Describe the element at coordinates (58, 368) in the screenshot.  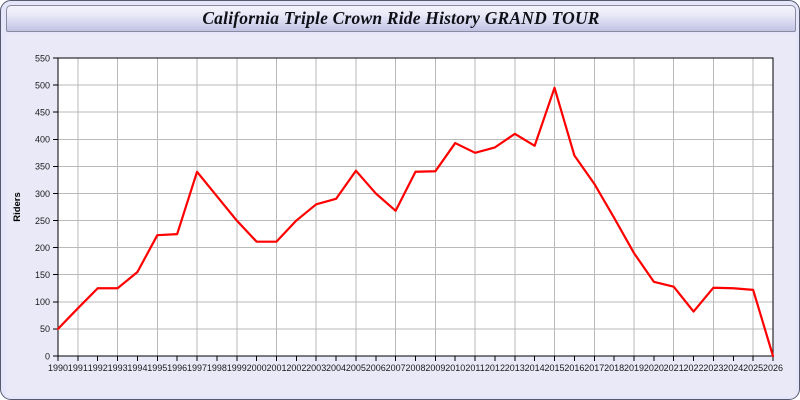
I see `x-tick-label: 1990` at that location.